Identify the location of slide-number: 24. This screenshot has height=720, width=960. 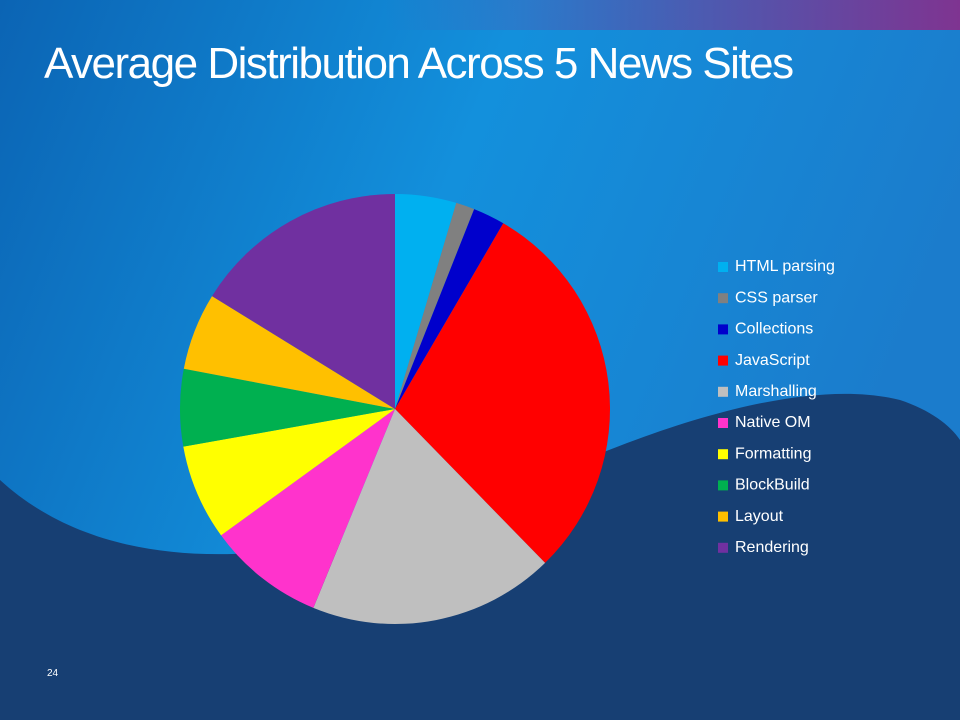
(53, 673).